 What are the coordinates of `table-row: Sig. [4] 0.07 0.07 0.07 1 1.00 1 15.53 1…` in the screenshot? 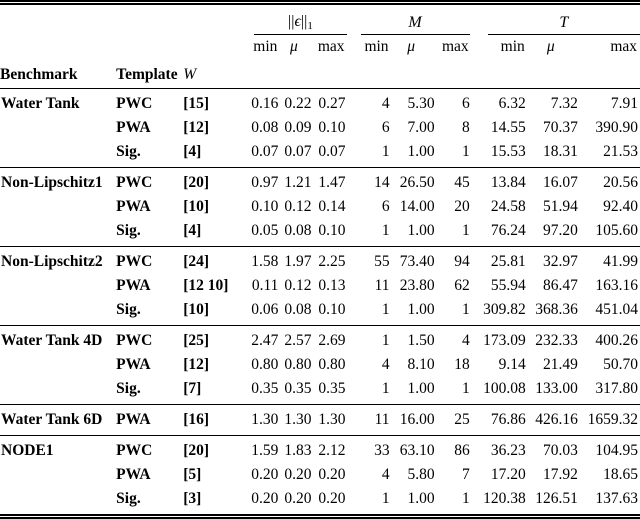 It's located at (320, 154).